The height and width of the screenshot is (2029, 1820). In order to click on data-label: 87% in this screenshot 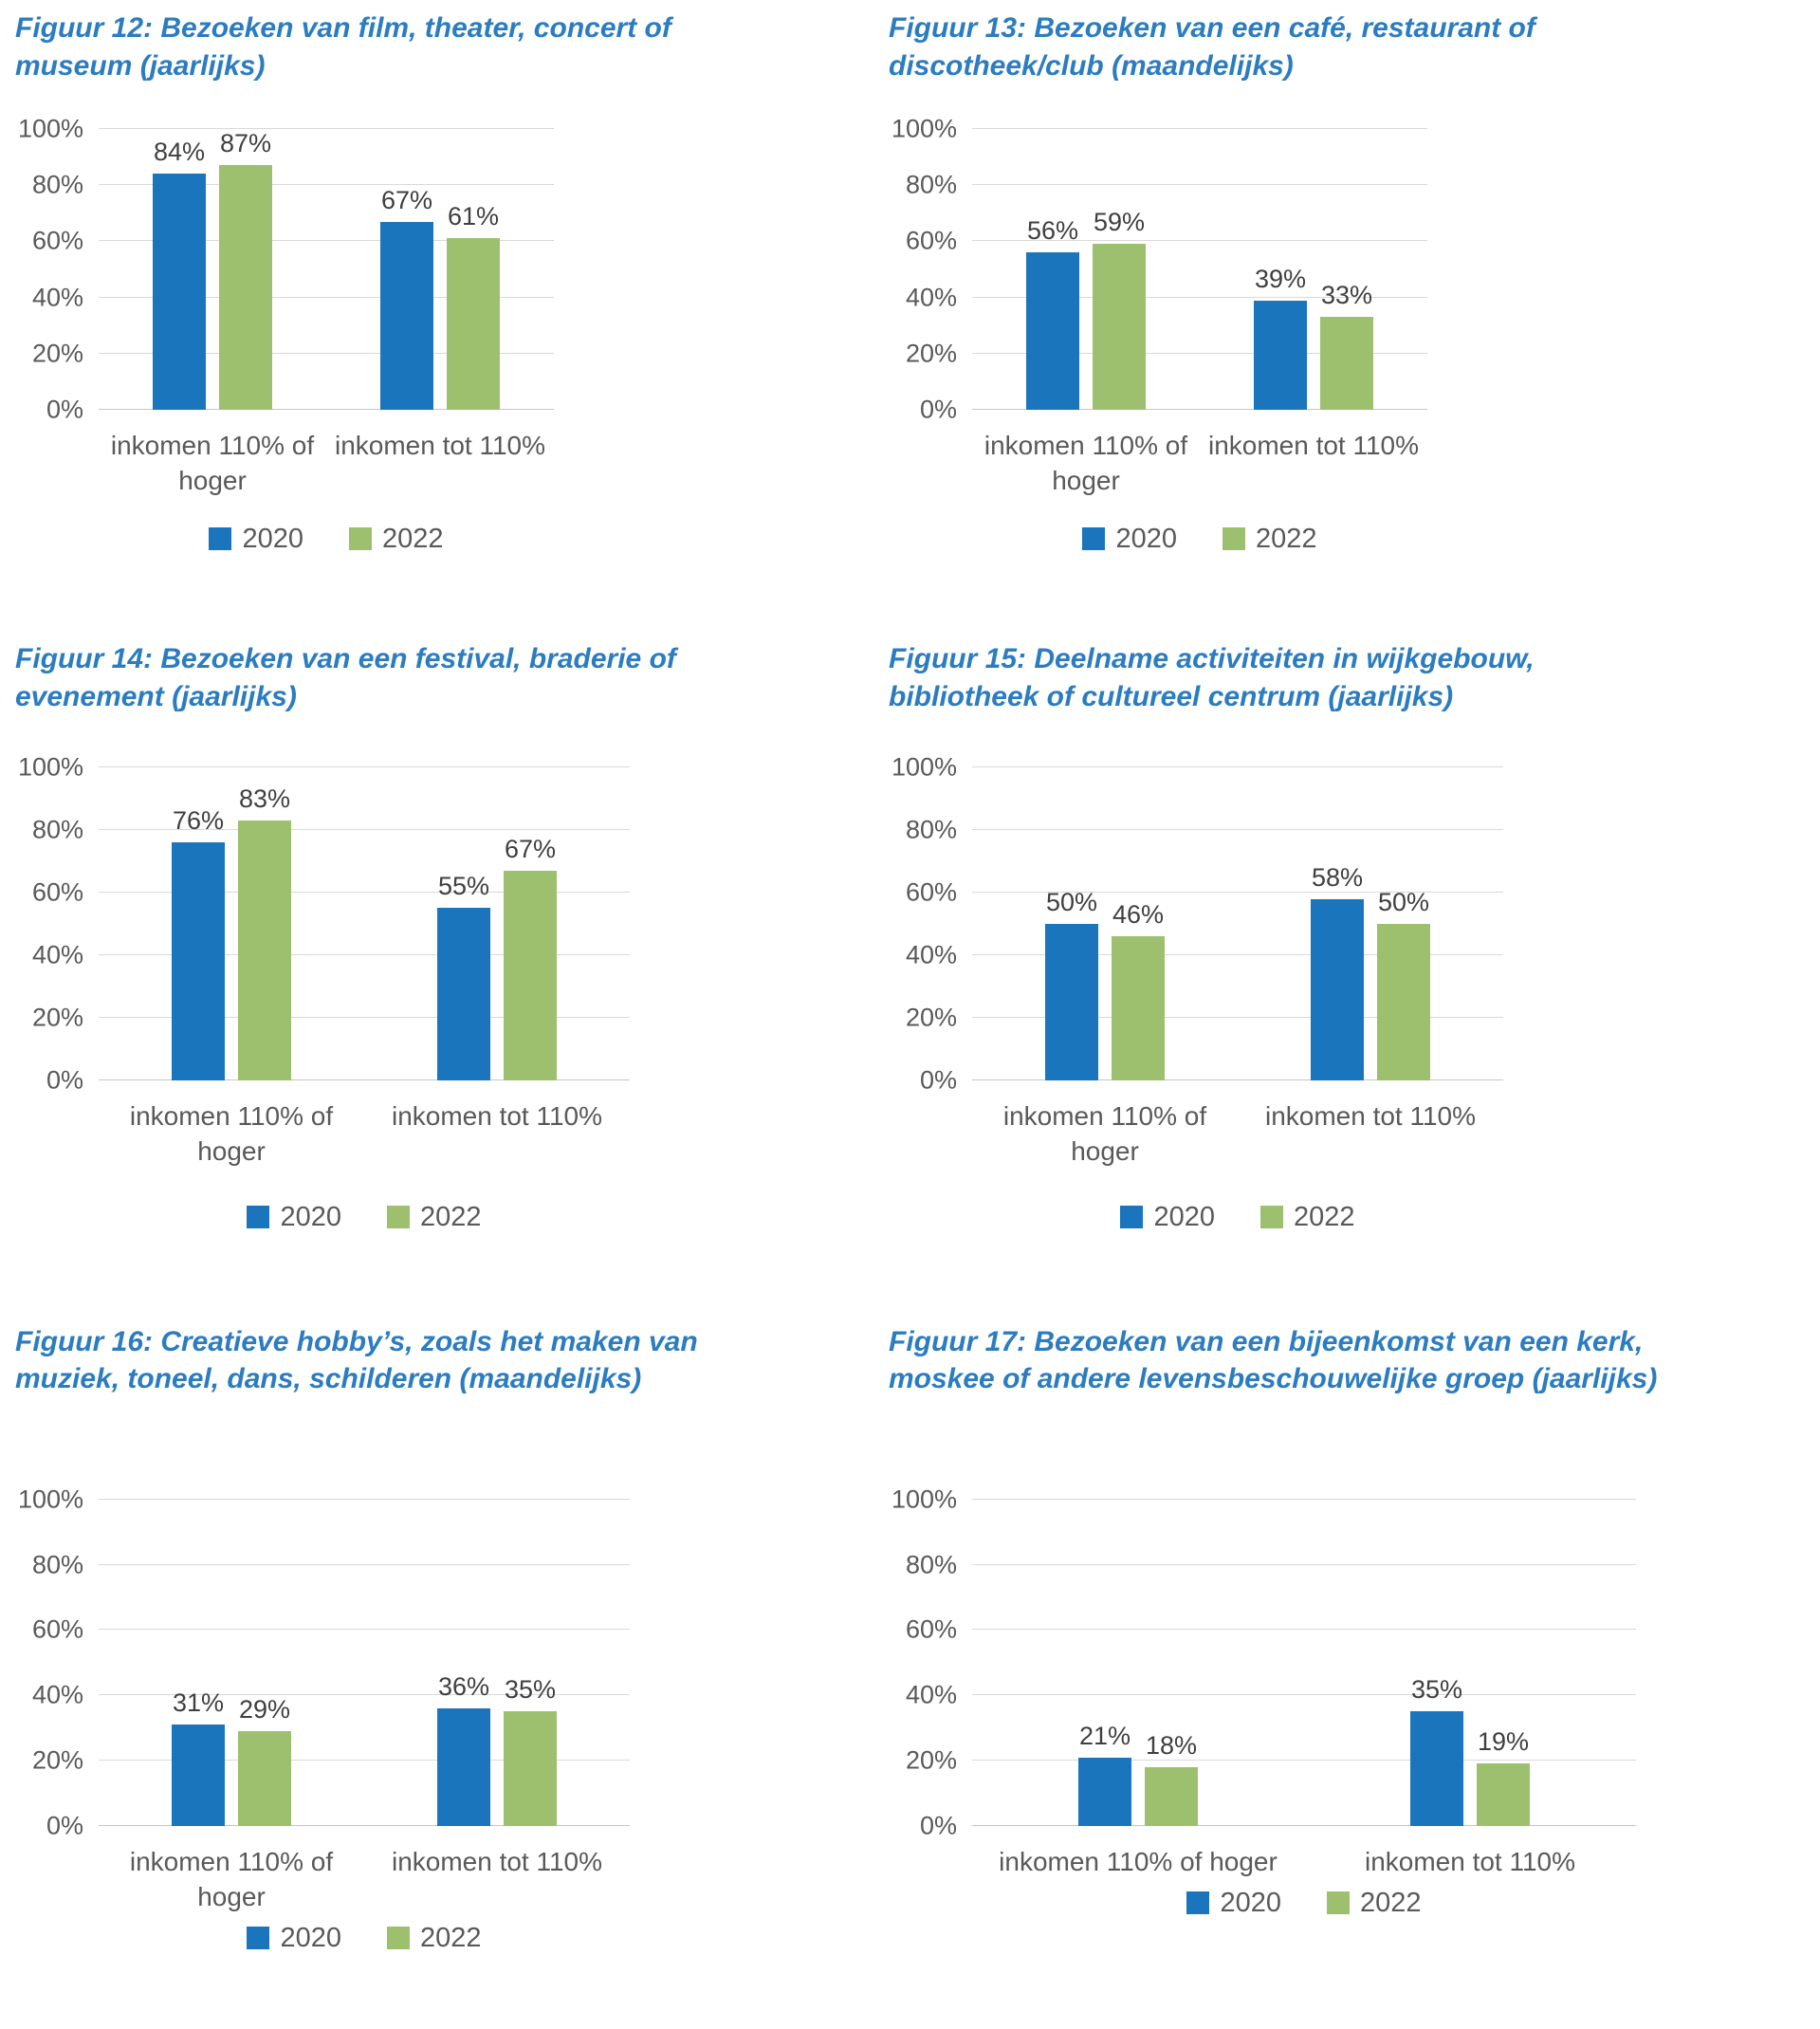, I will do `click(246, 144)`.